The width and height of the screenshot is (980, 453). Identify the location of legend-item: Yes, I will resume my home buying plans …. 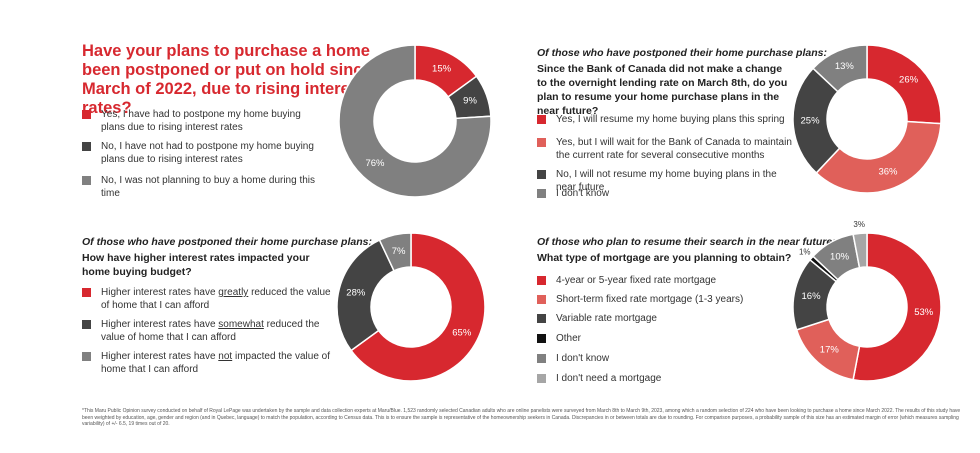
(664, 119).